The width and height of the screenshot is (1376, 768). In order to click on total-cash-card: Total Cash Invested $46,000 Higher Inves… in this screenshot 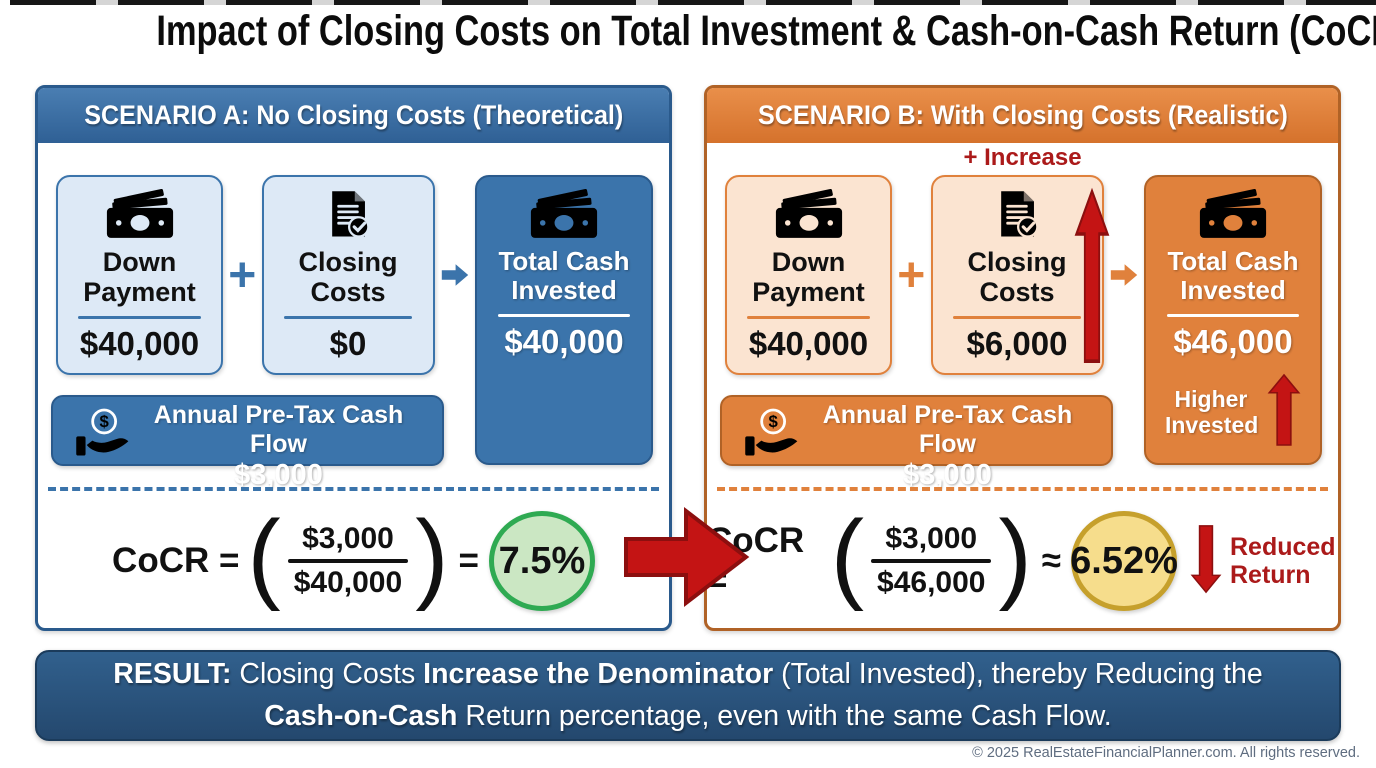, I will do `click(1232, 320)`.